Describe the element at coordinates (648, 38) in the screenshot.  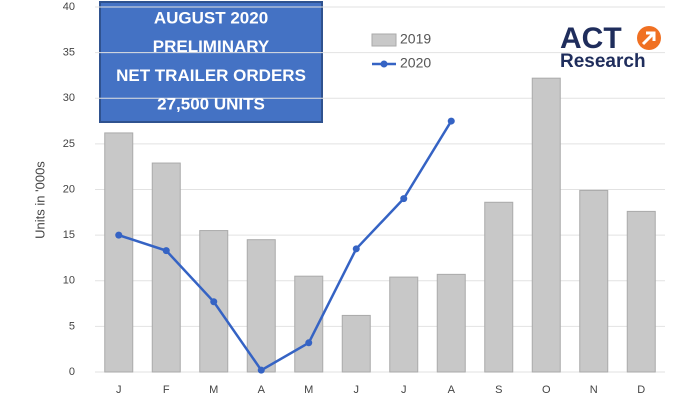
I see `logo-arrow` at that location.